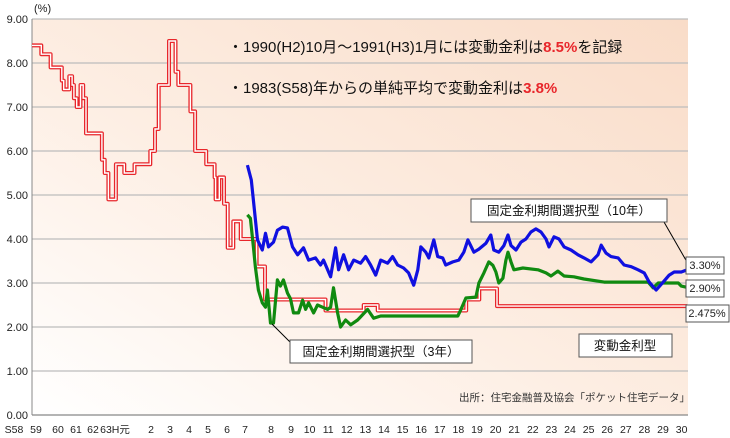 The image size is (730, 438). I want to click on x-tick-label: 5, so click(208, 430).